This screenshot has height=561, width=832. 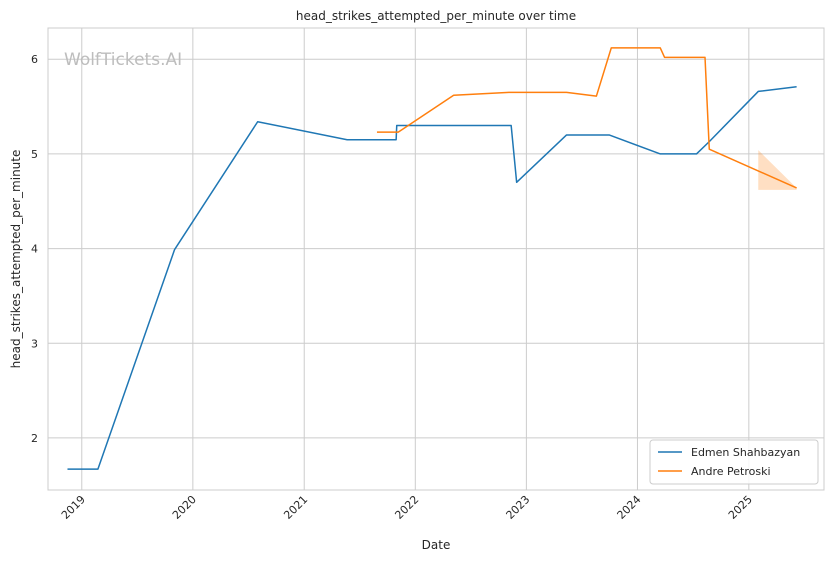 I want to click on y-tick-label: 5, so click(x=34, y=154).